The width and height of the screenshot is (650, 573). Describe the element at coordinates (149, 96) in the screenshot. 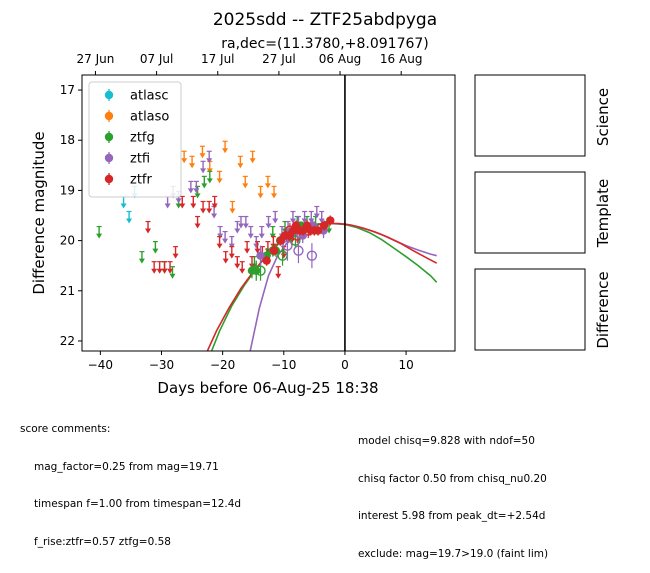

I see `legend-label: atlasc` at that location.